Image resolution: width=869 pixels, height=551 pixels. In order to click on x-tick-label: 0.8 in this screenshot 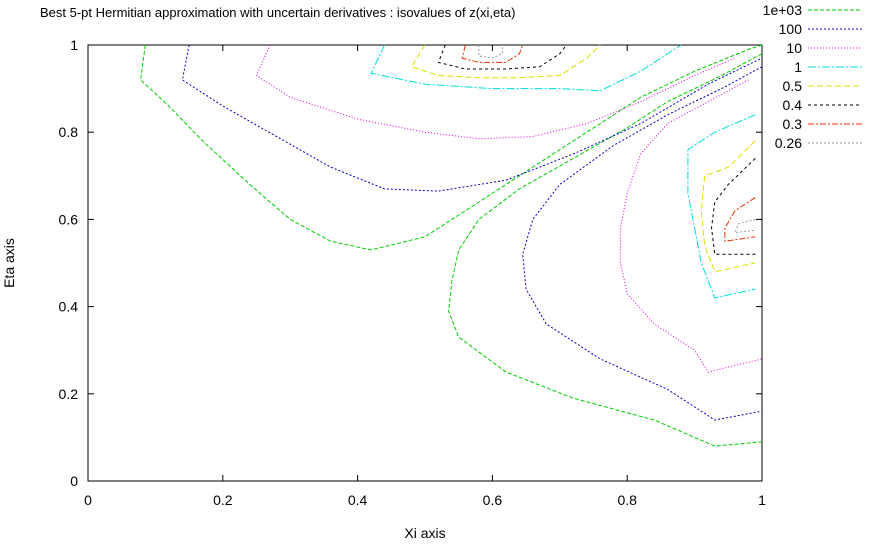, I will do `click(627, 500)`.